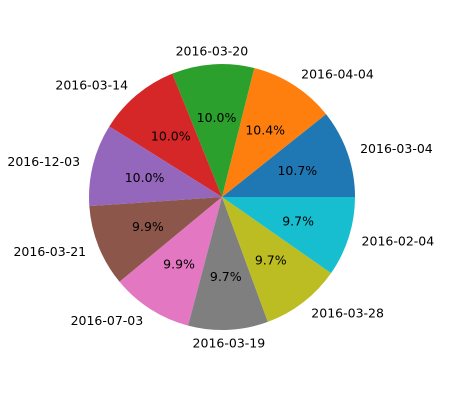 The width and height of the screenshot is (467, 408). Describe the element at coordinates (229, 343) in the screenshot. I see `slice-label-2016-03-19: 2016-03-19` at that location.